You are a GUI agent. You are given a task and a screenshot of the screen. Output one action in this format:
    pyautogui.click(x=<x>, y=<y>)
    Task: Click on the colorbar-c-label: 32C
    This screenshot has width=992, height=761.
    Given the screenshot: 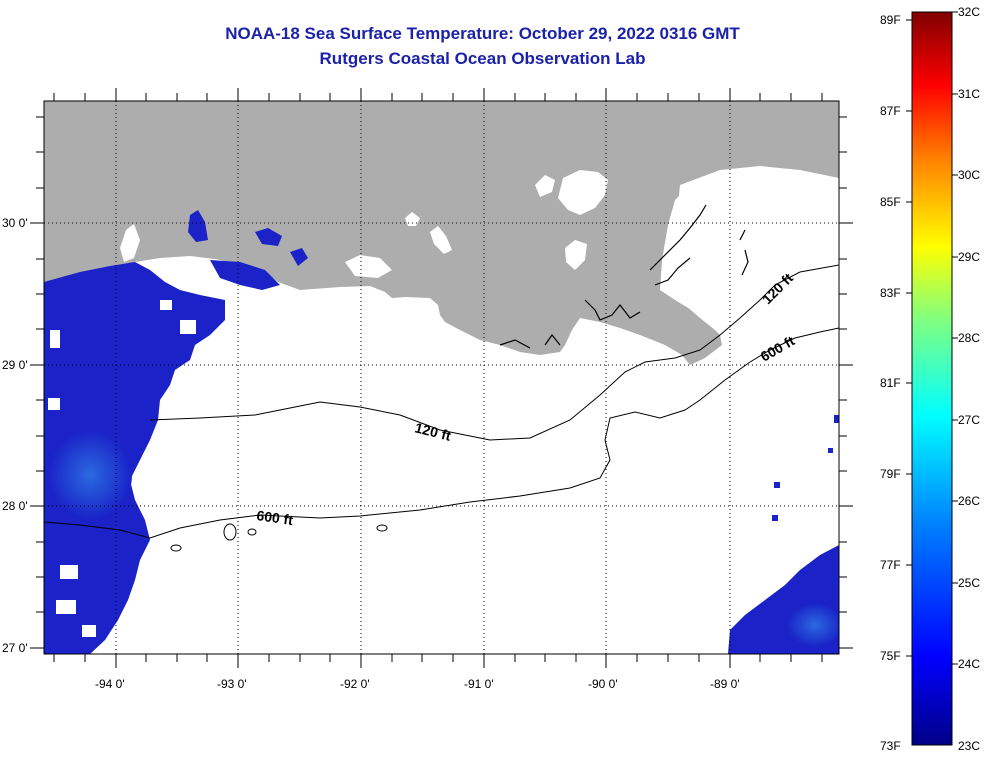 What is the action you would take?
    pyautogui.click(x=969, y=12)
    